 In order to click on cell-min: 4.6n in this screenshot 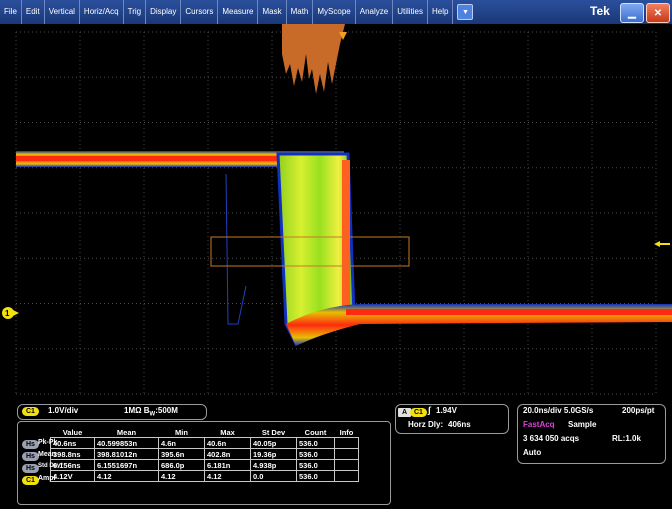, I will do `click(182, 443)`.